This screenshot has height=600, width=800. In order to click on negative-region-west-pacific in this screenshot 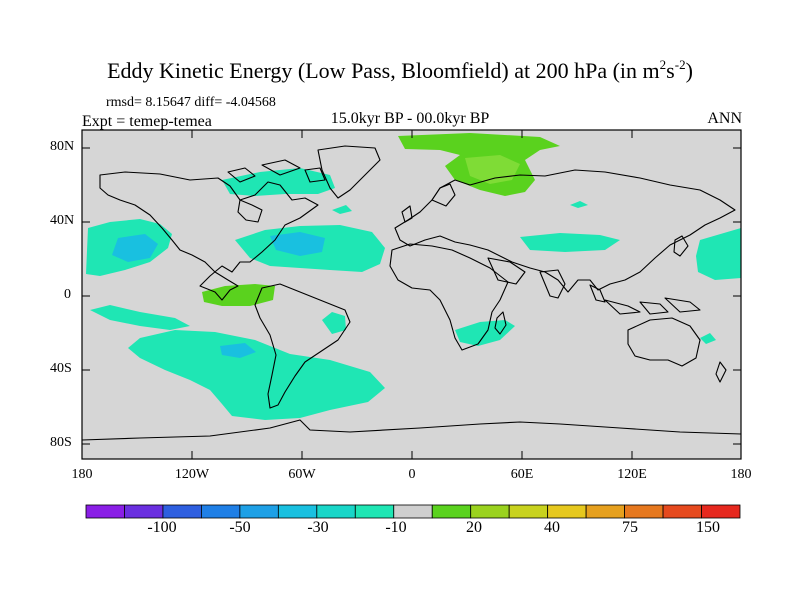, I will do `click(718, 254)`.